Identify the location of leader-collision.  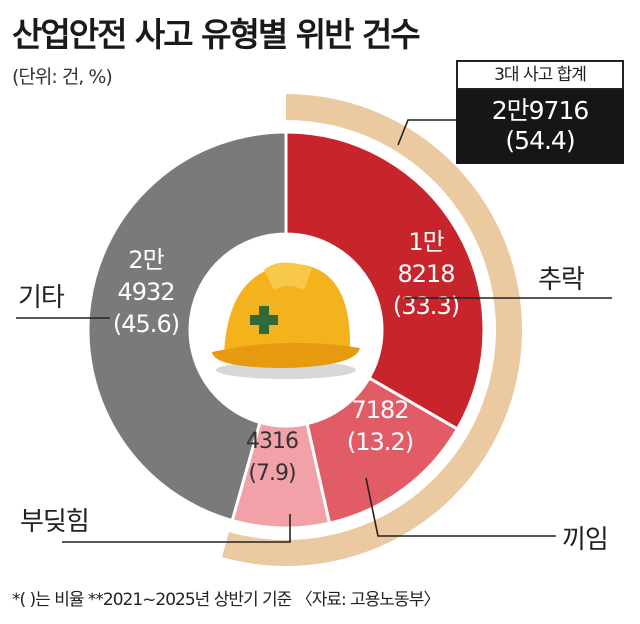
(176, 528).